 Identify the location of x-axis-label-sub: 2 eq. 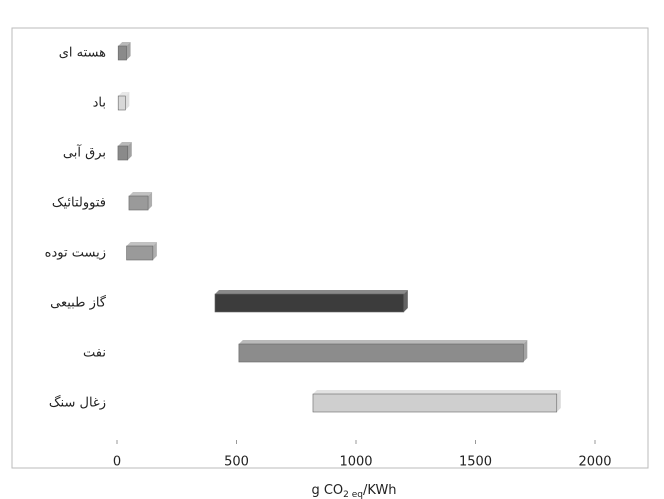
(353, 494).